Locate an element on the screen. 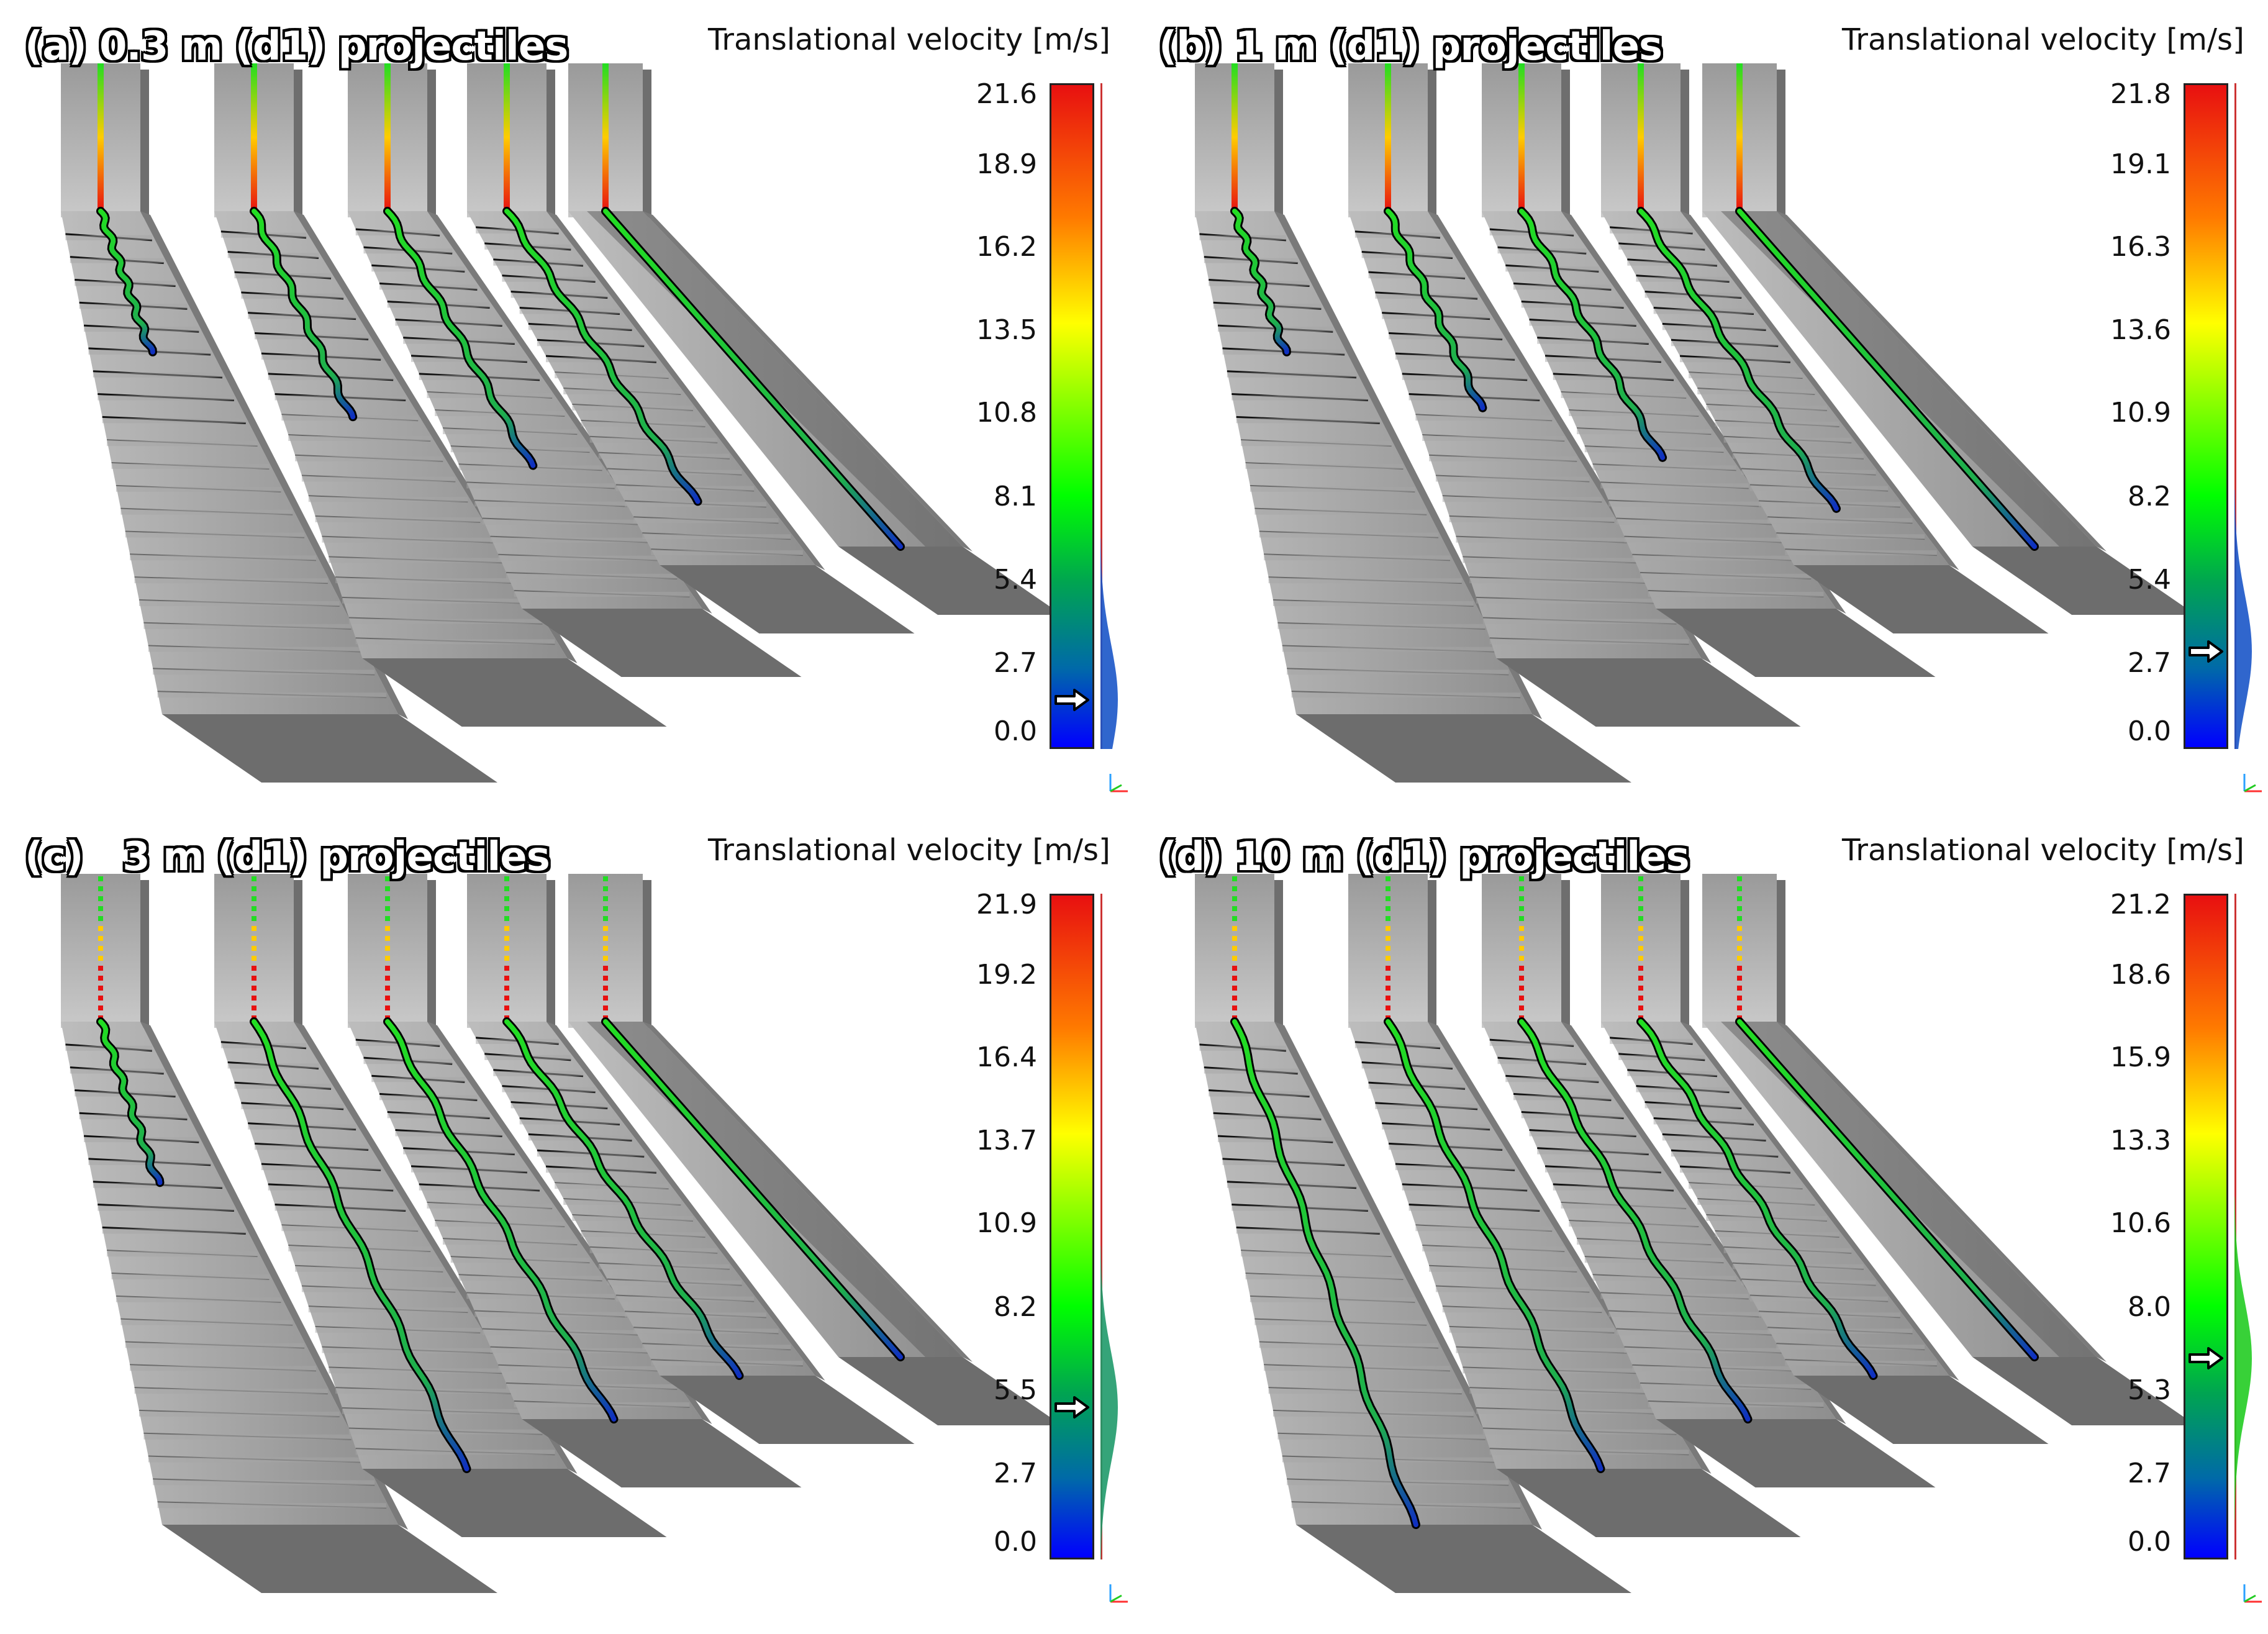 The image size is (2268, 1634). colorbar-tick-label: 21.9 is located at coordinates (1006, 904).